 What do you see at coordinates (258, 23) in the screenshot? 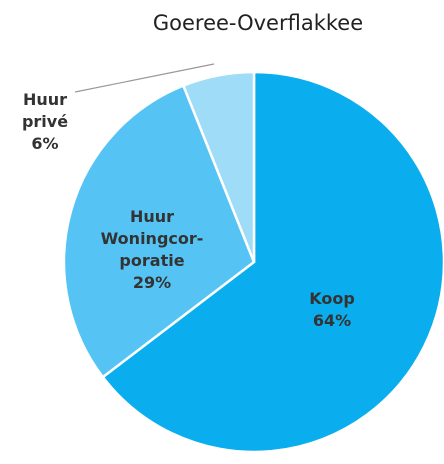
I see `chart-title: Goeree-Overflakkee` at bounding box center [258, 23].